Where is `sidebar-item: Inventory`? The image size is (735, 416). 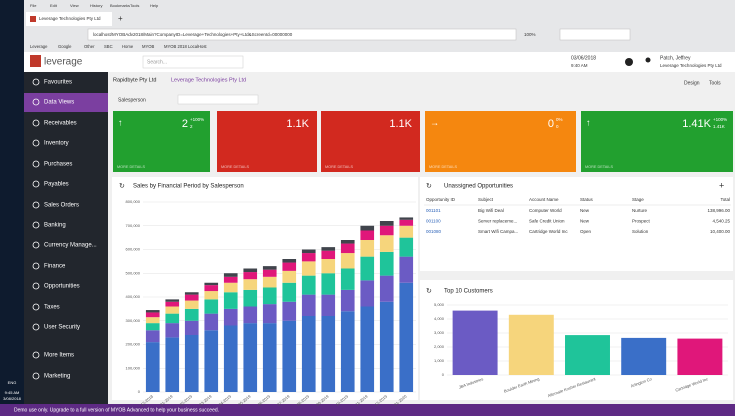
sidebar-item: Inventory is located at coordinates (56, 144).